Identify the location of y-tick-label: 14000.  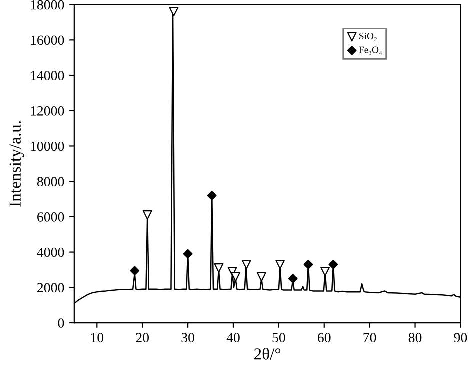
(47, 75).